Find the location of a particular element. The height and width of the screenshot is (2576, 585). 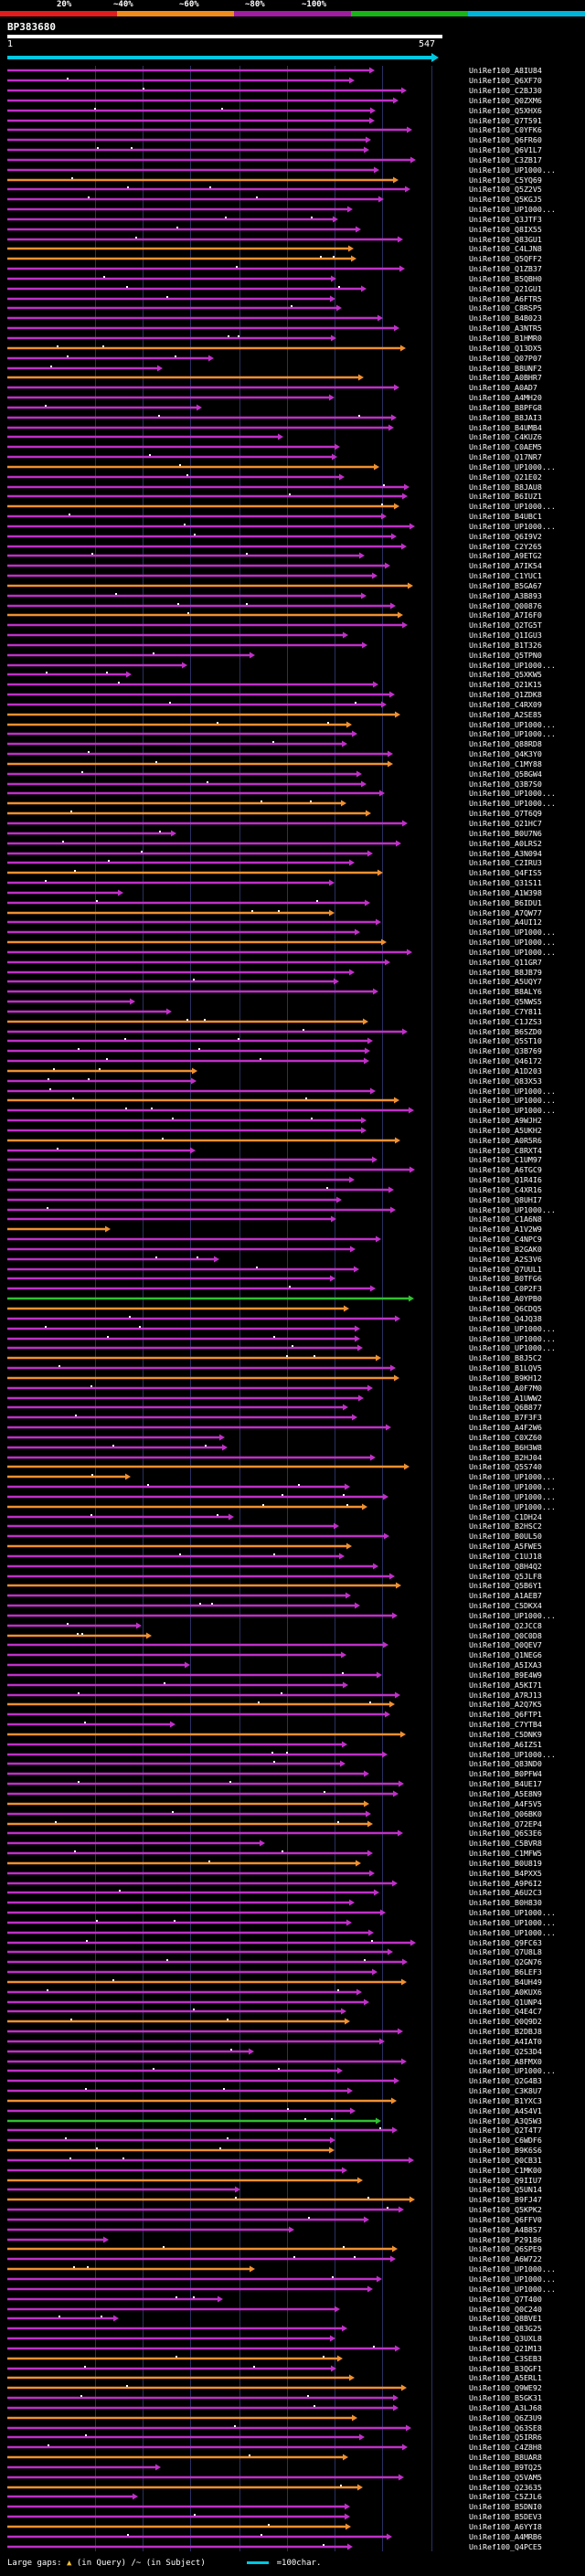

hit-label: UniRef100_Q5UN14 is located at coordinates (506, 2189).